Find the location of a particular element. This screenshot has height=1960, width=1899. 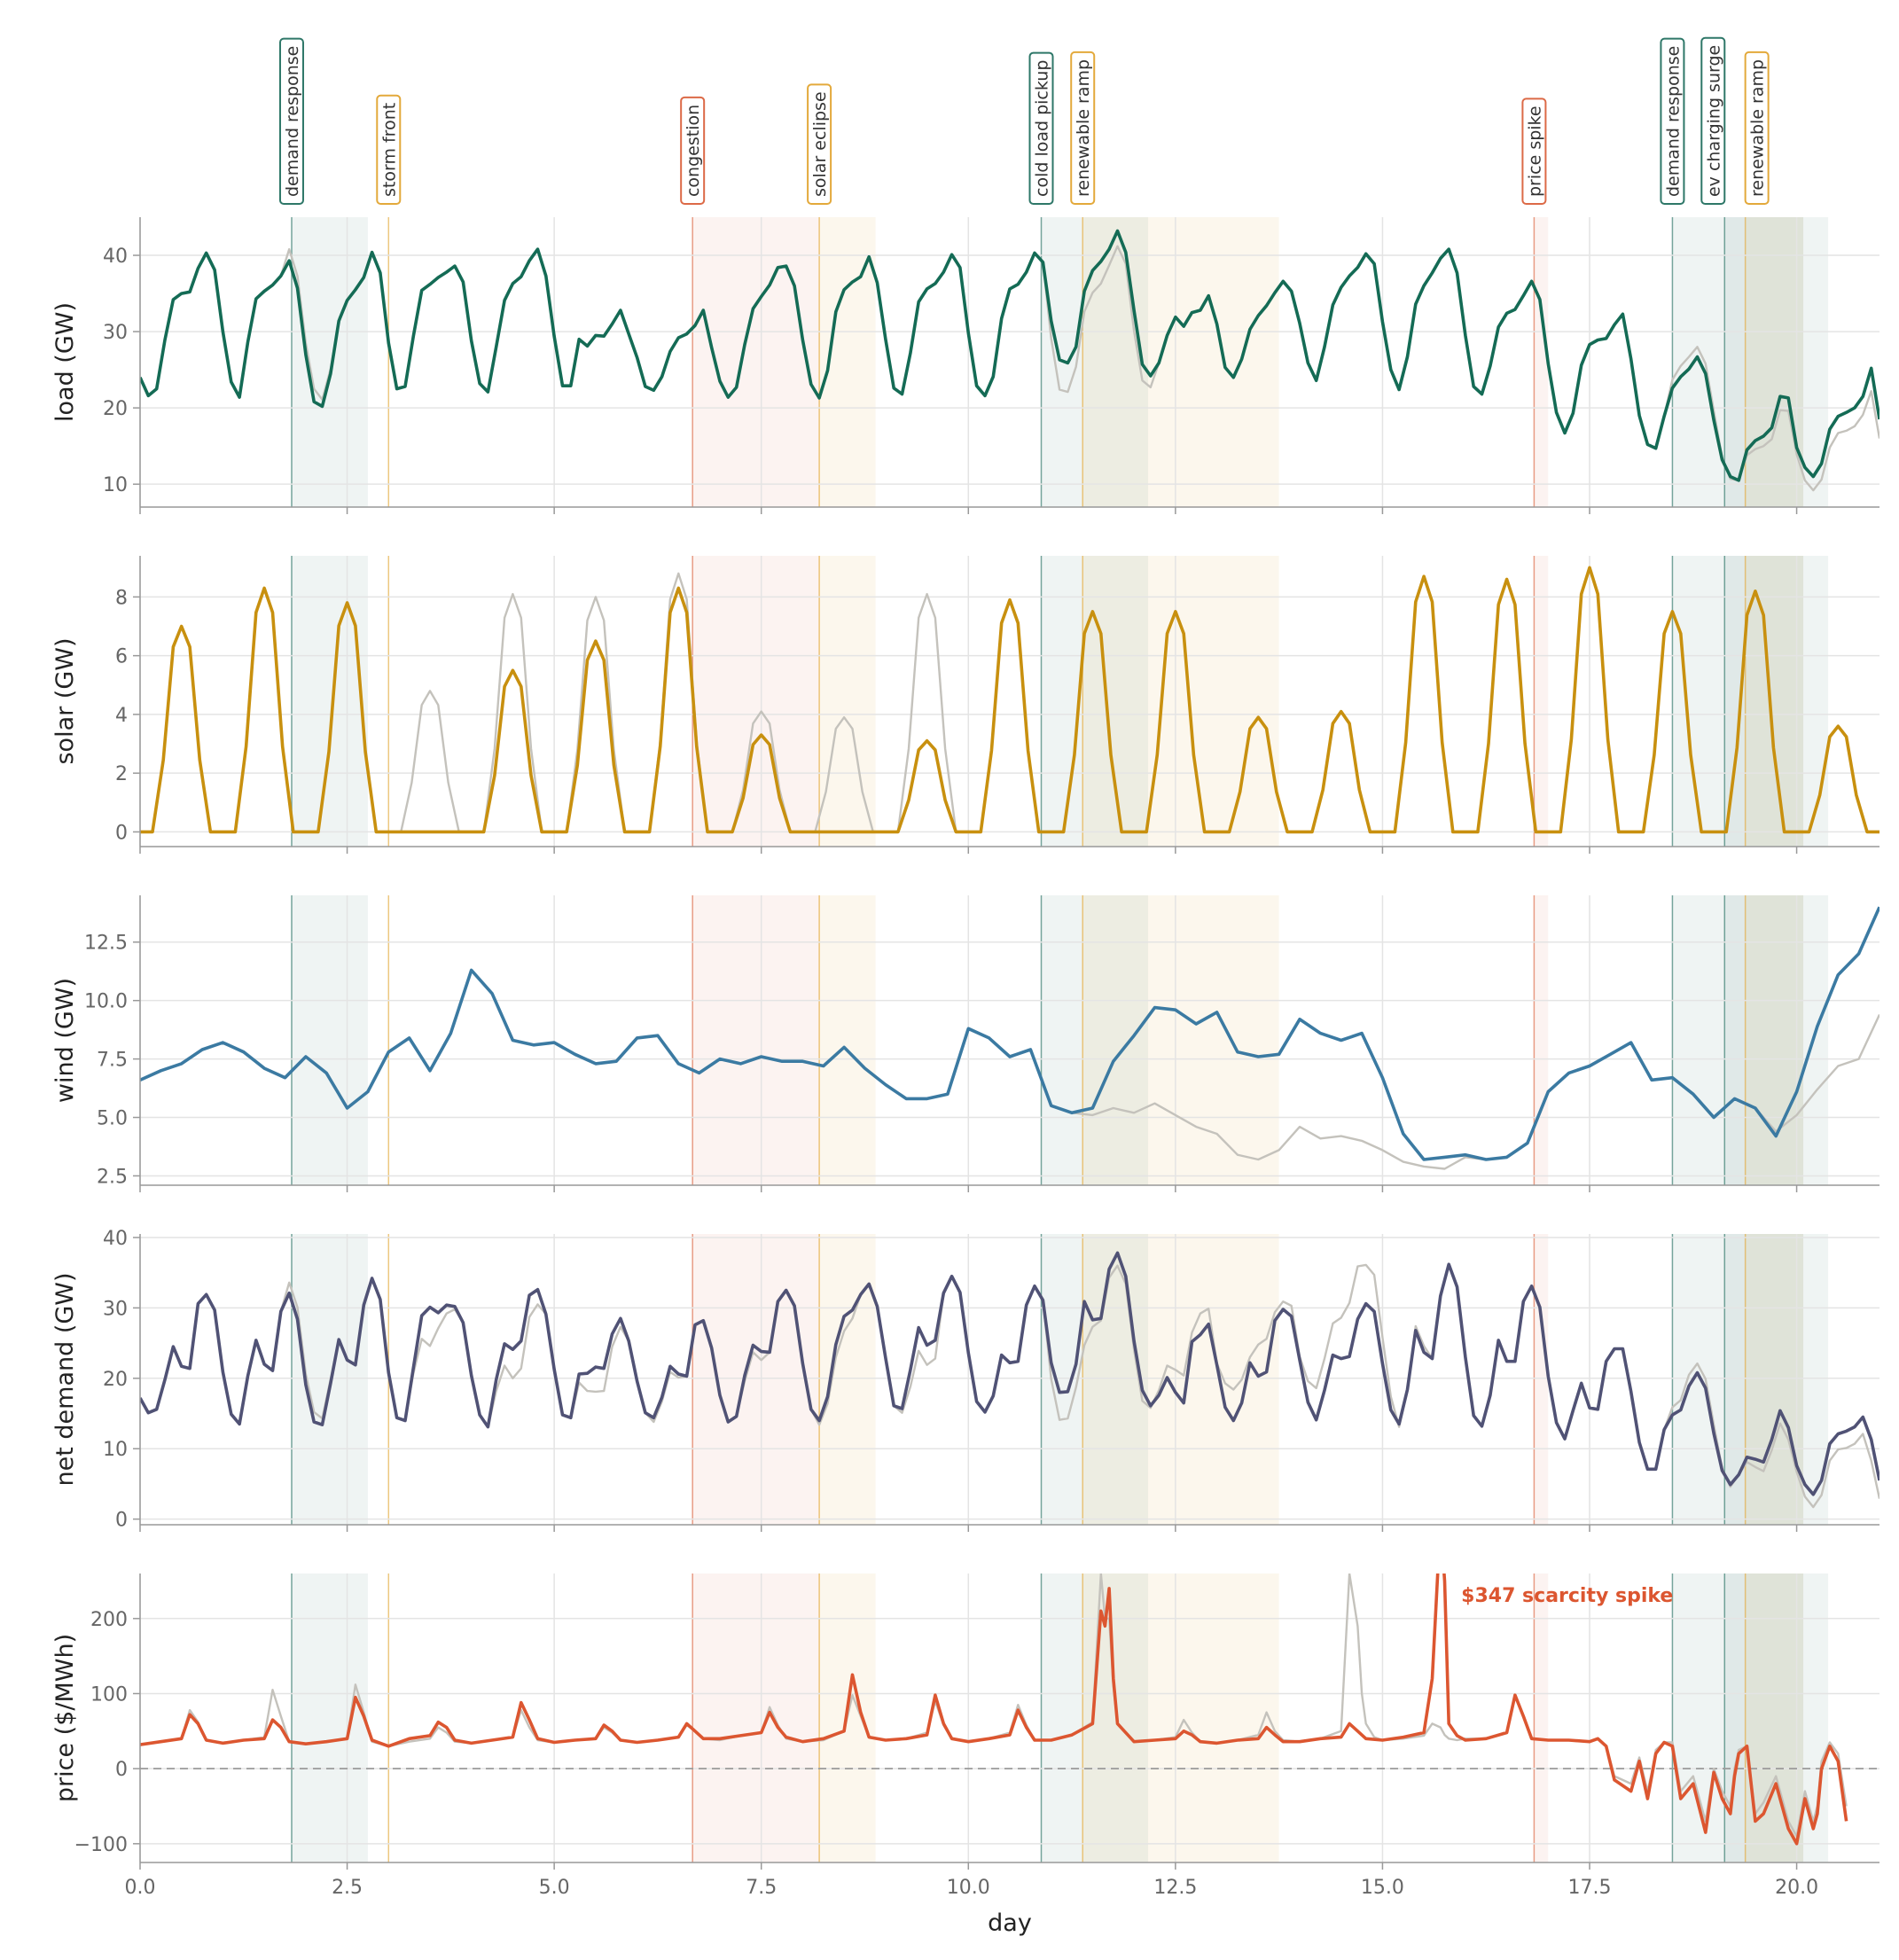

x-tick-label: 10.0 is located at coordinates (969, 1888).